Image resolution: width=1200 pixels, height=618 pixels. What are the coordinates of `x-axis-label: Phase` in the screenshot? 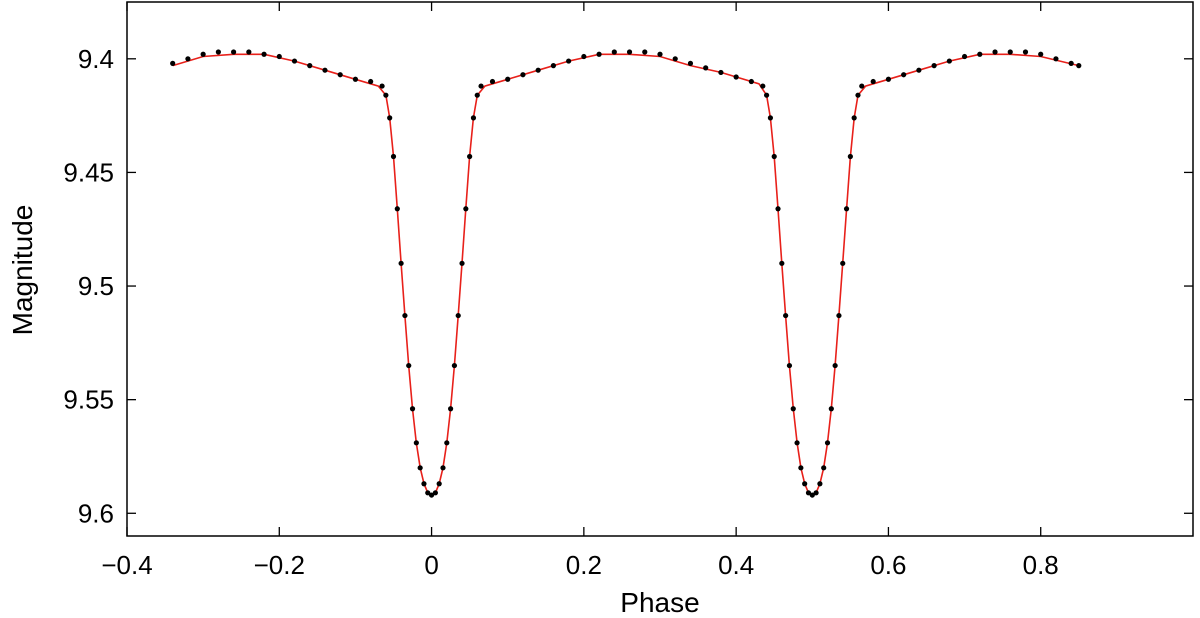 It's located at (659, 602).